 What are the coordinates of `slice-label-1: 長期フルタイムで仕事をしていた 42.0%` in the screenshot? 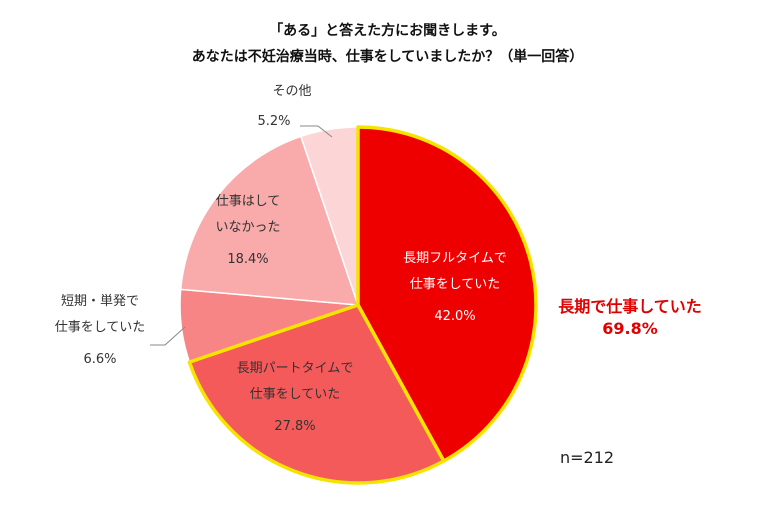 It's located at (455, 287).